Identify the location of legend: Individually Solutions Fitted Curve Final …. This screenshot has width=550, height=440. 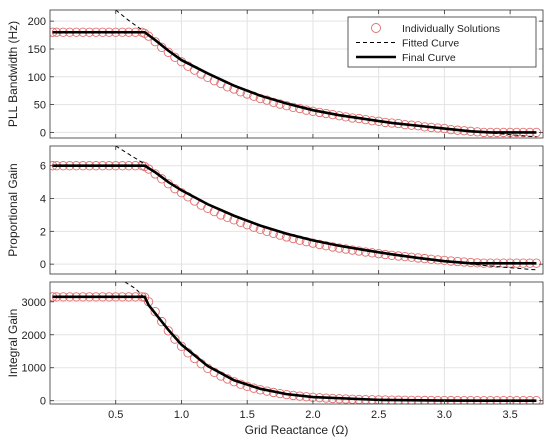
(442, 42).